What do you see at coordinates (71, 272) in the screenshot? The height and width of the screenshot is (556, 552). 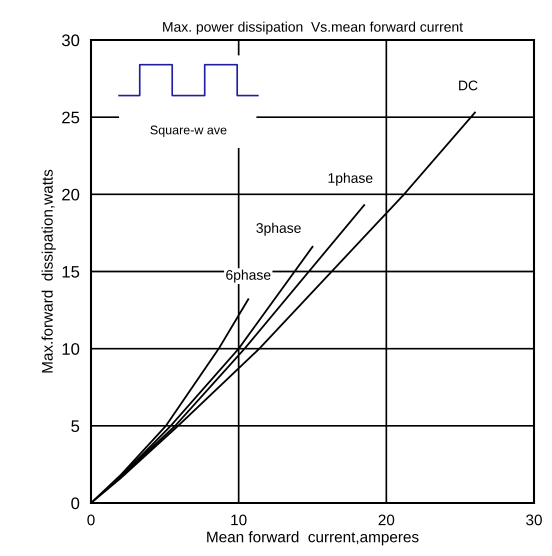 I see `y-tick-label: 15` at bounding box center [71, 272].